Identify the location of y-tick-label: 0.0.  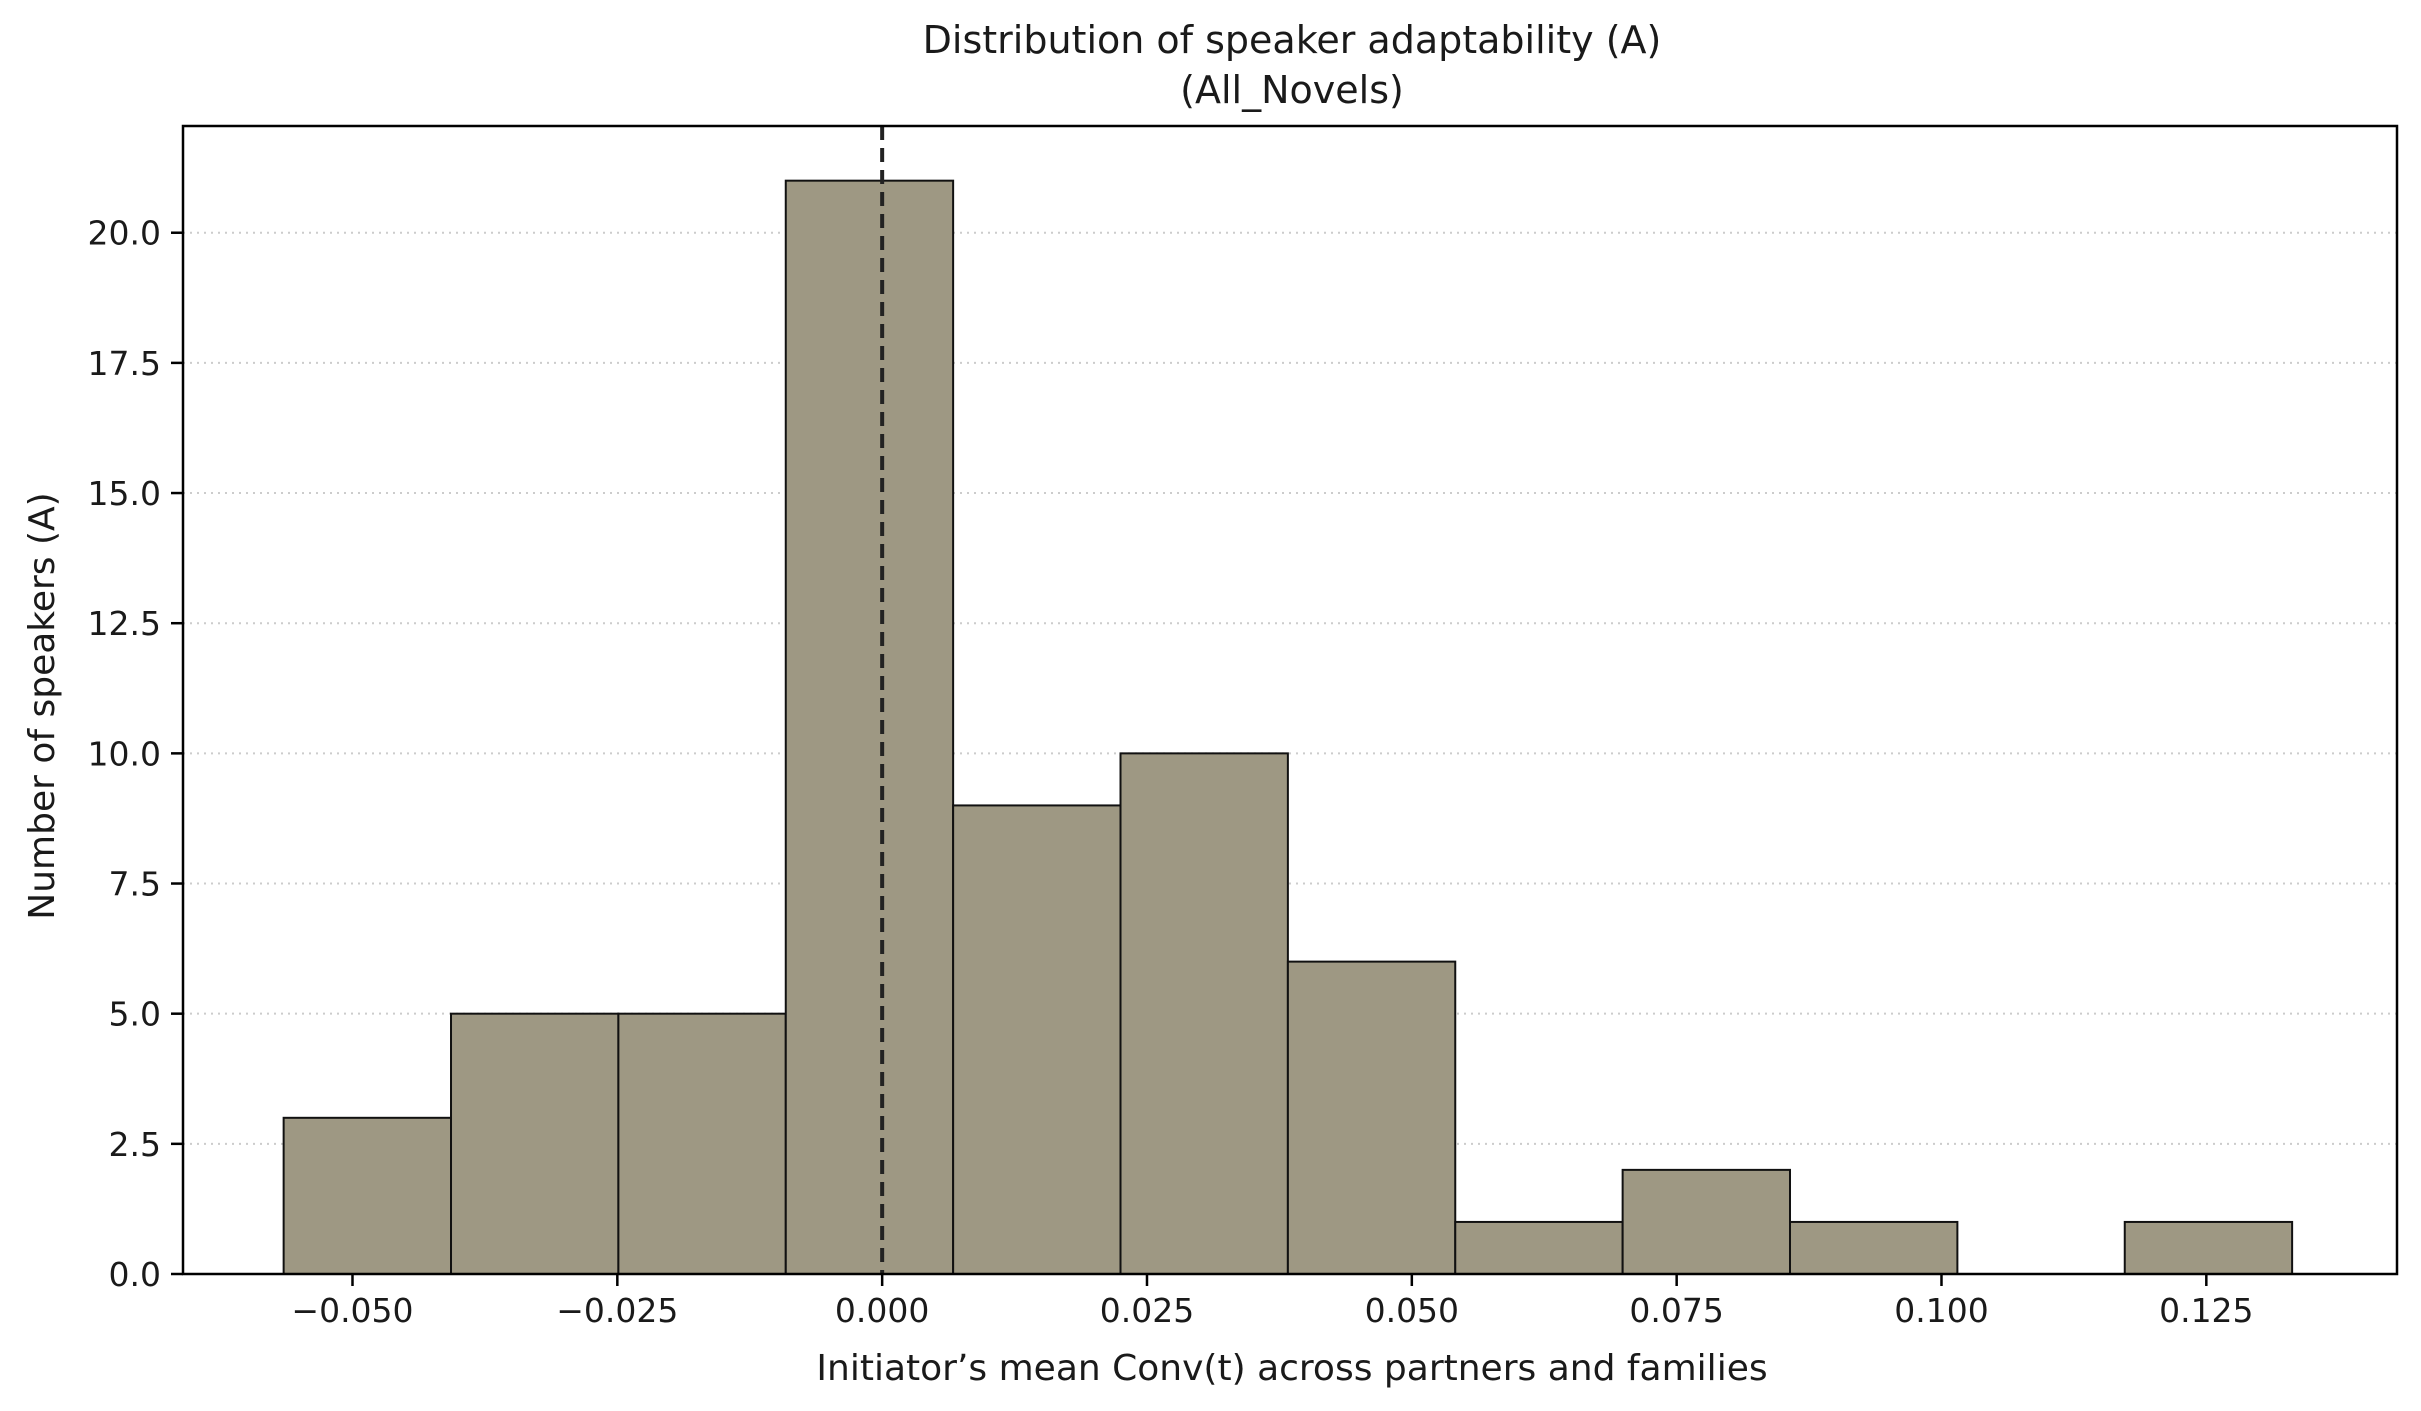
(135, 1274).